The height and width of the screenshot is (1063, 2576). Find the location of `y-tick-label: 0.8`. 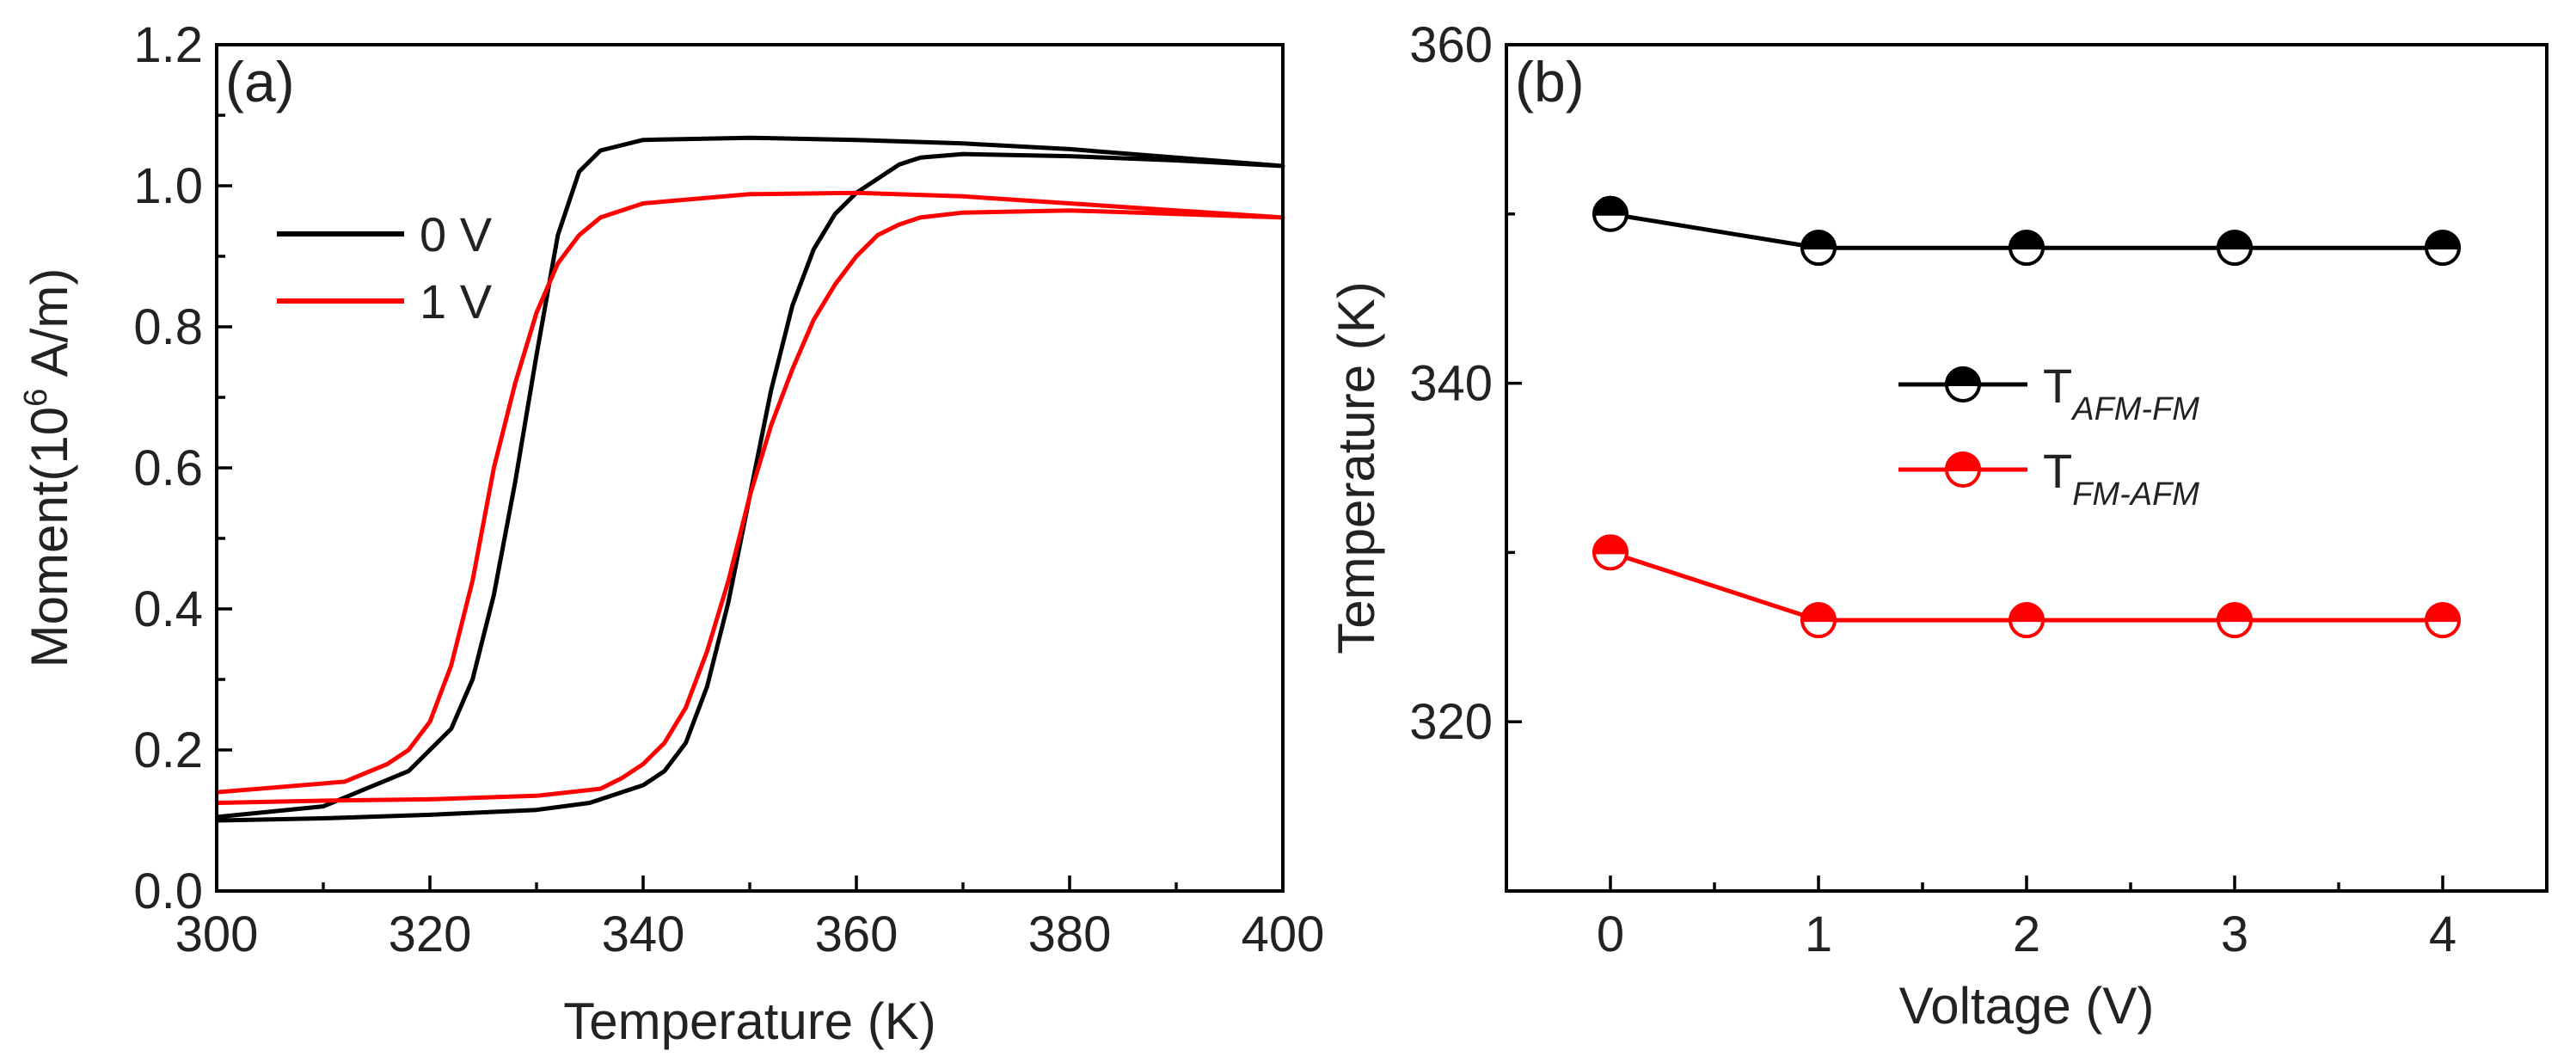

y-tick-label: 0.8 is located at coordinates (168, 327).